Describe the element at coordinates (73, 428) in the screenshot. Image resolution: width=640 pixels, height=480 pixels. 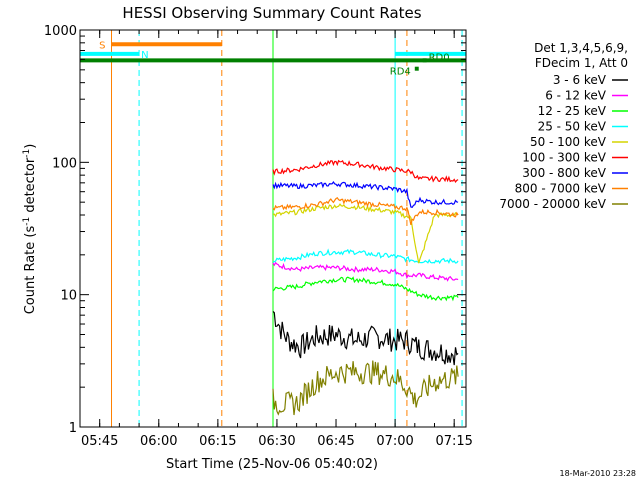
I see `y-tick-label: 1` at that location.